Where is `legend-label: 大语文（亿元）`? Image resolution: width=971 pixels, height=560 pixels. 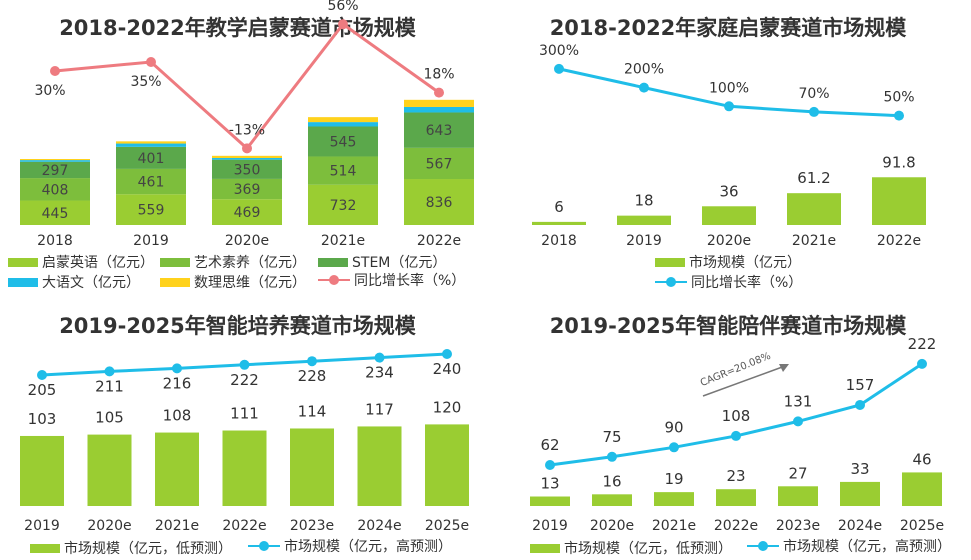
legend-label: 大语文（亿元） is located at coordinates (91, 283).